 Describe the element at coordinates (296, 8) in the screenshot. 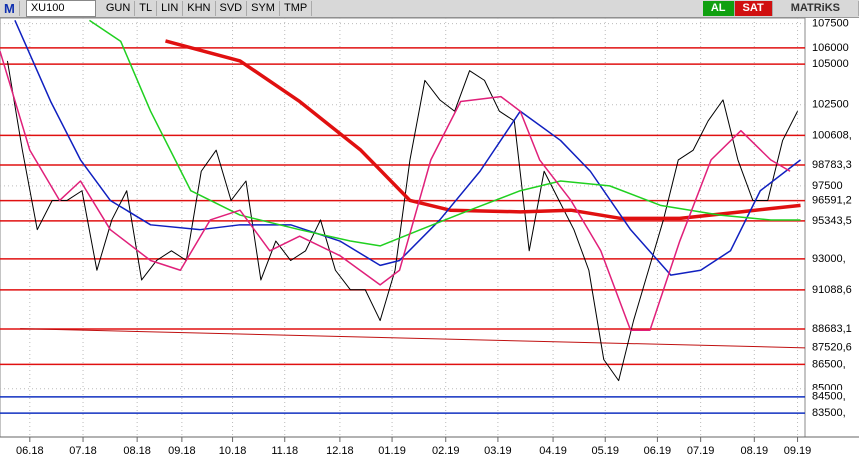

I see `toolbar-button: TMP` at that location.